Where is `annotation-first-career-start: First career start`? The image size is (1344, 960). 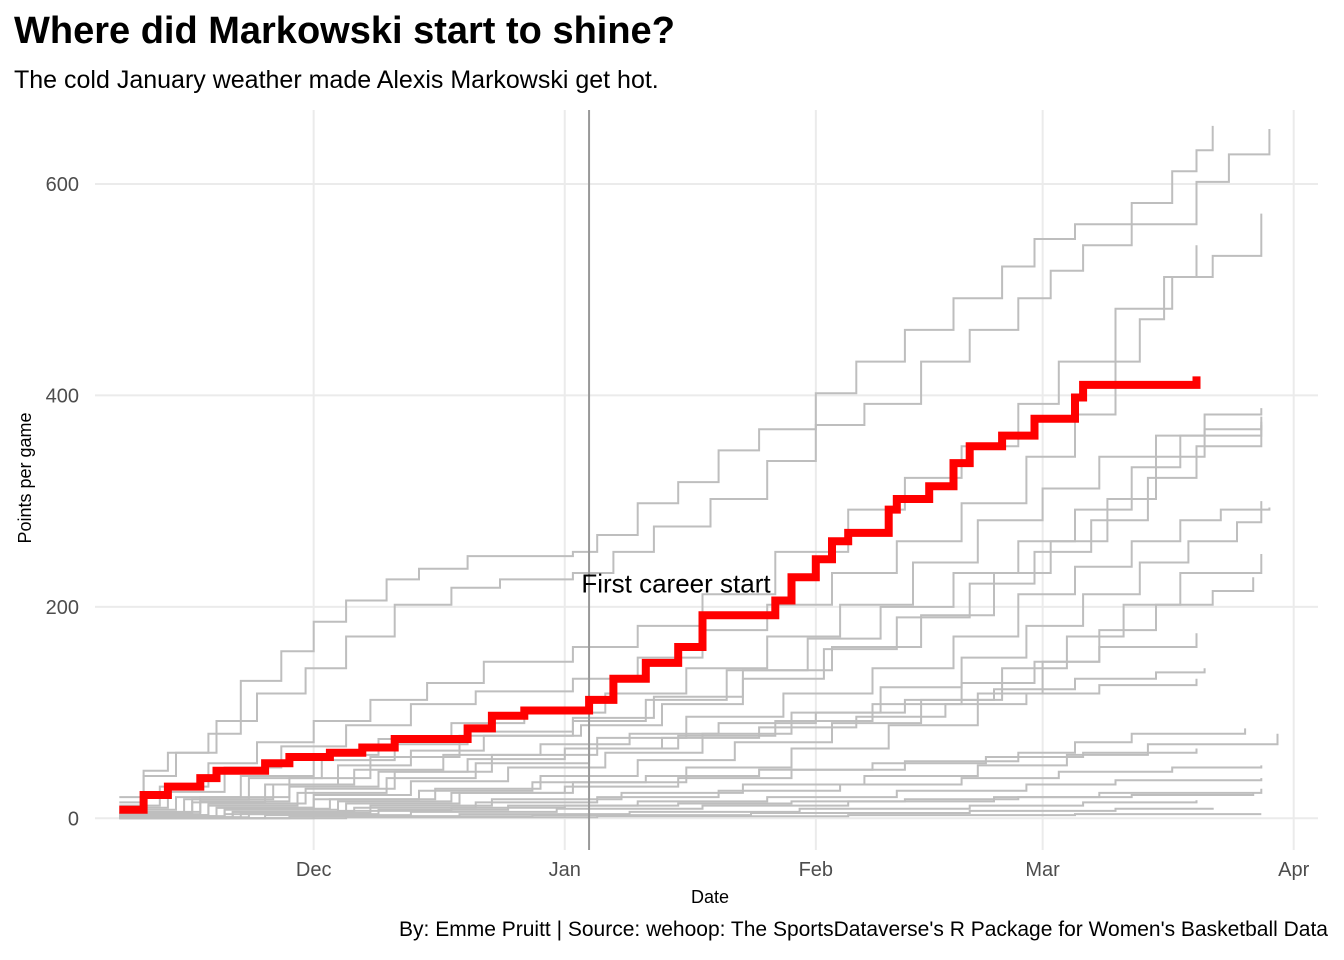
annotation-first-career-start: First career start is located at coordinates (676, 584).